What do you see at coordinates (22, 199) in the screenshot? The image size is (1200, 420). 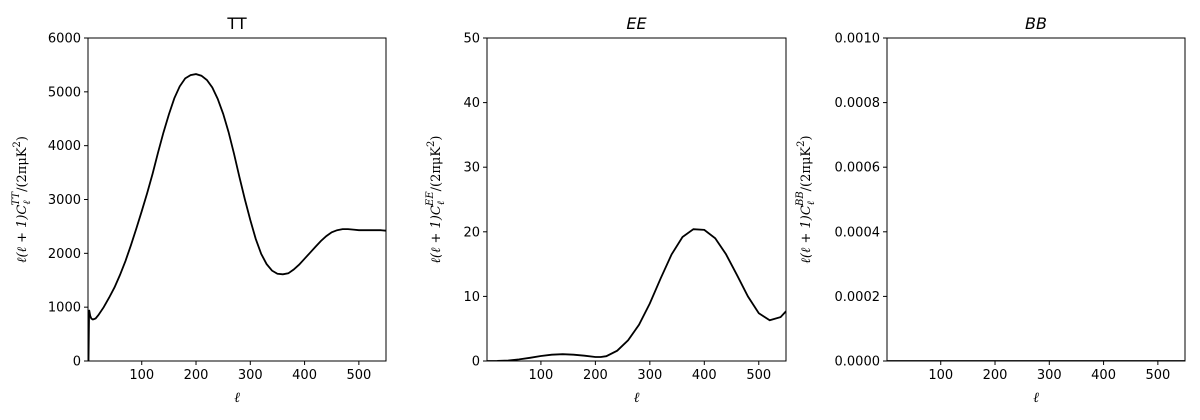 I see `y-axis-label: ℓ(ℓ + 1)CℓTT/(2πμK2)` at bounding box center [22, 199].